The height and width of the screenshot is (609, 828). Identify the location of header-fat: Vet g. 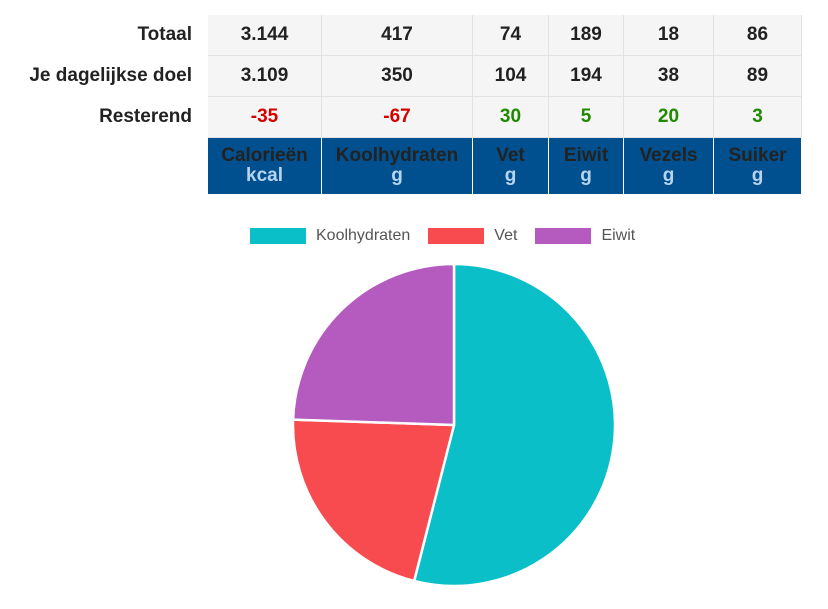
(510, 165).